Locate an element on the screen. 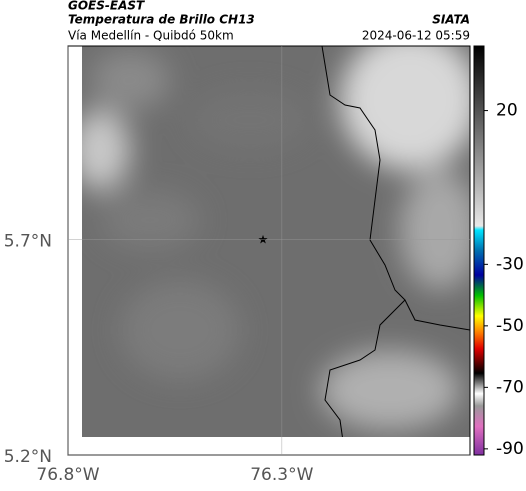 The image size is (526, 491). colorbar-tick-label: -50 is located at coordinates (510, 326).